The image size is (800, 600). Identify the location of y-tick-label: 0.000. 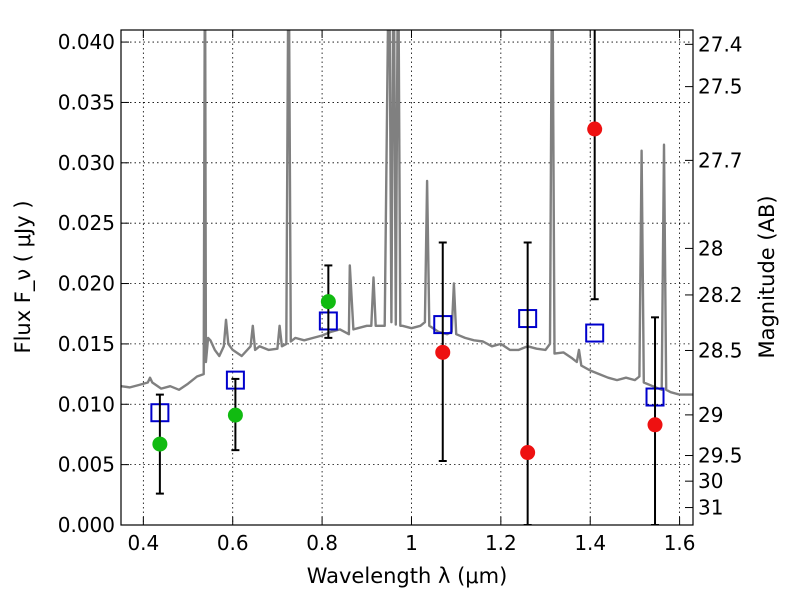
(86, 525).